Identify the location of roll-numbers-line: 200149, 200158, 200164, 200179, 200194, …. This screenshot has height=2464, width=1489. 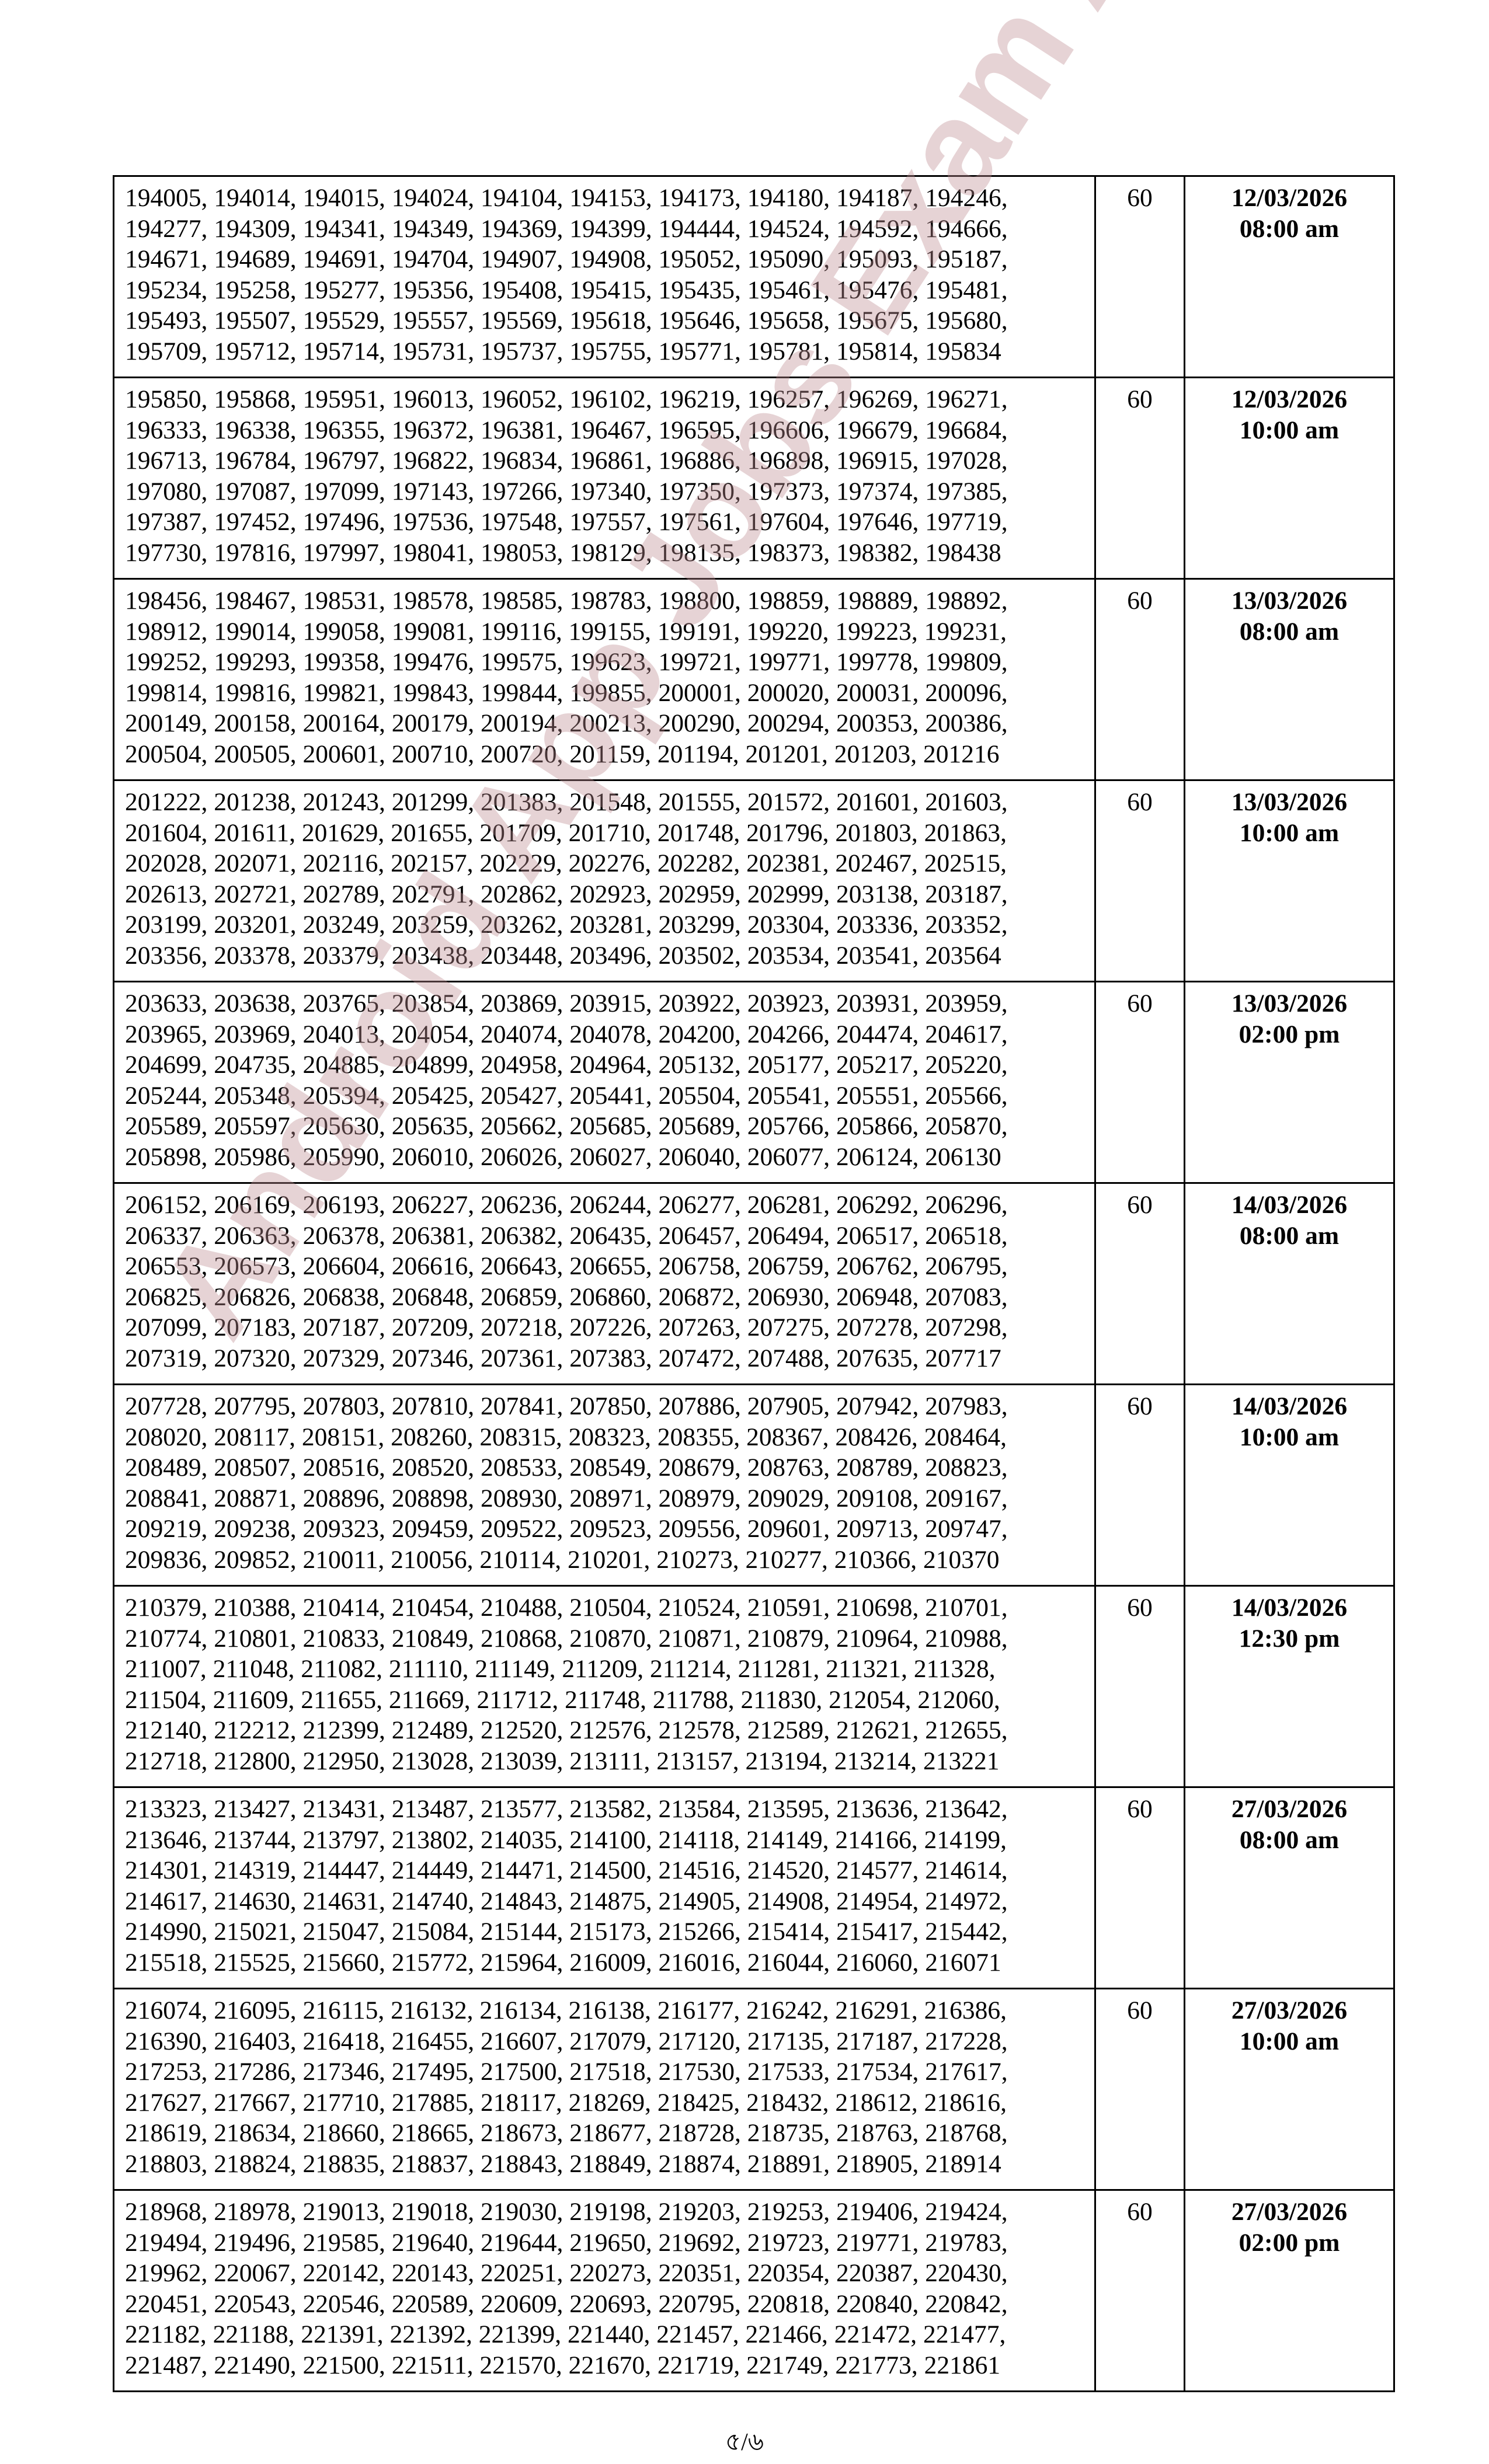
(566, 723).